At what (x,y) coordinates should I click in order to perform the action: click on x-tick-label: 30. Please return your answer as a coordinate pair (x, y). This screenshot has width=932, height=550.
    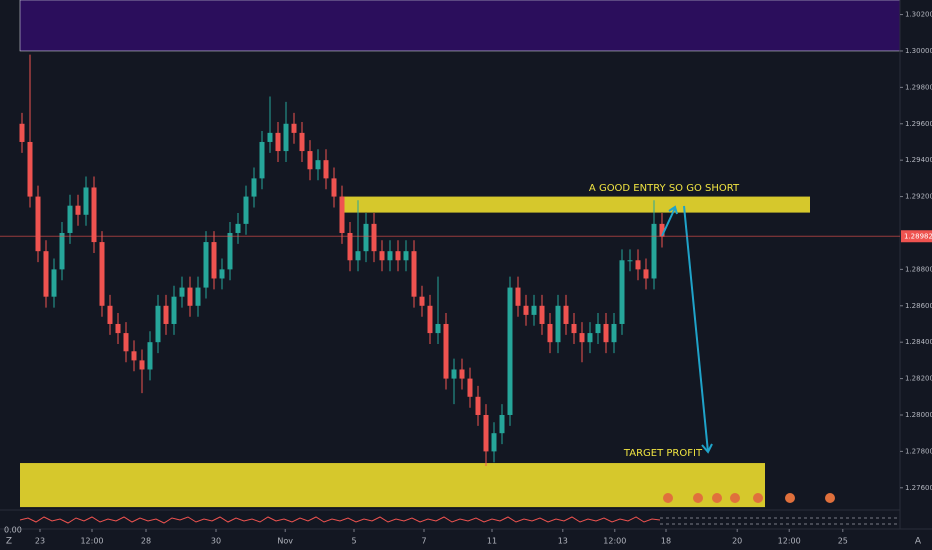
    Looking at the image, I should click on (216, 541).